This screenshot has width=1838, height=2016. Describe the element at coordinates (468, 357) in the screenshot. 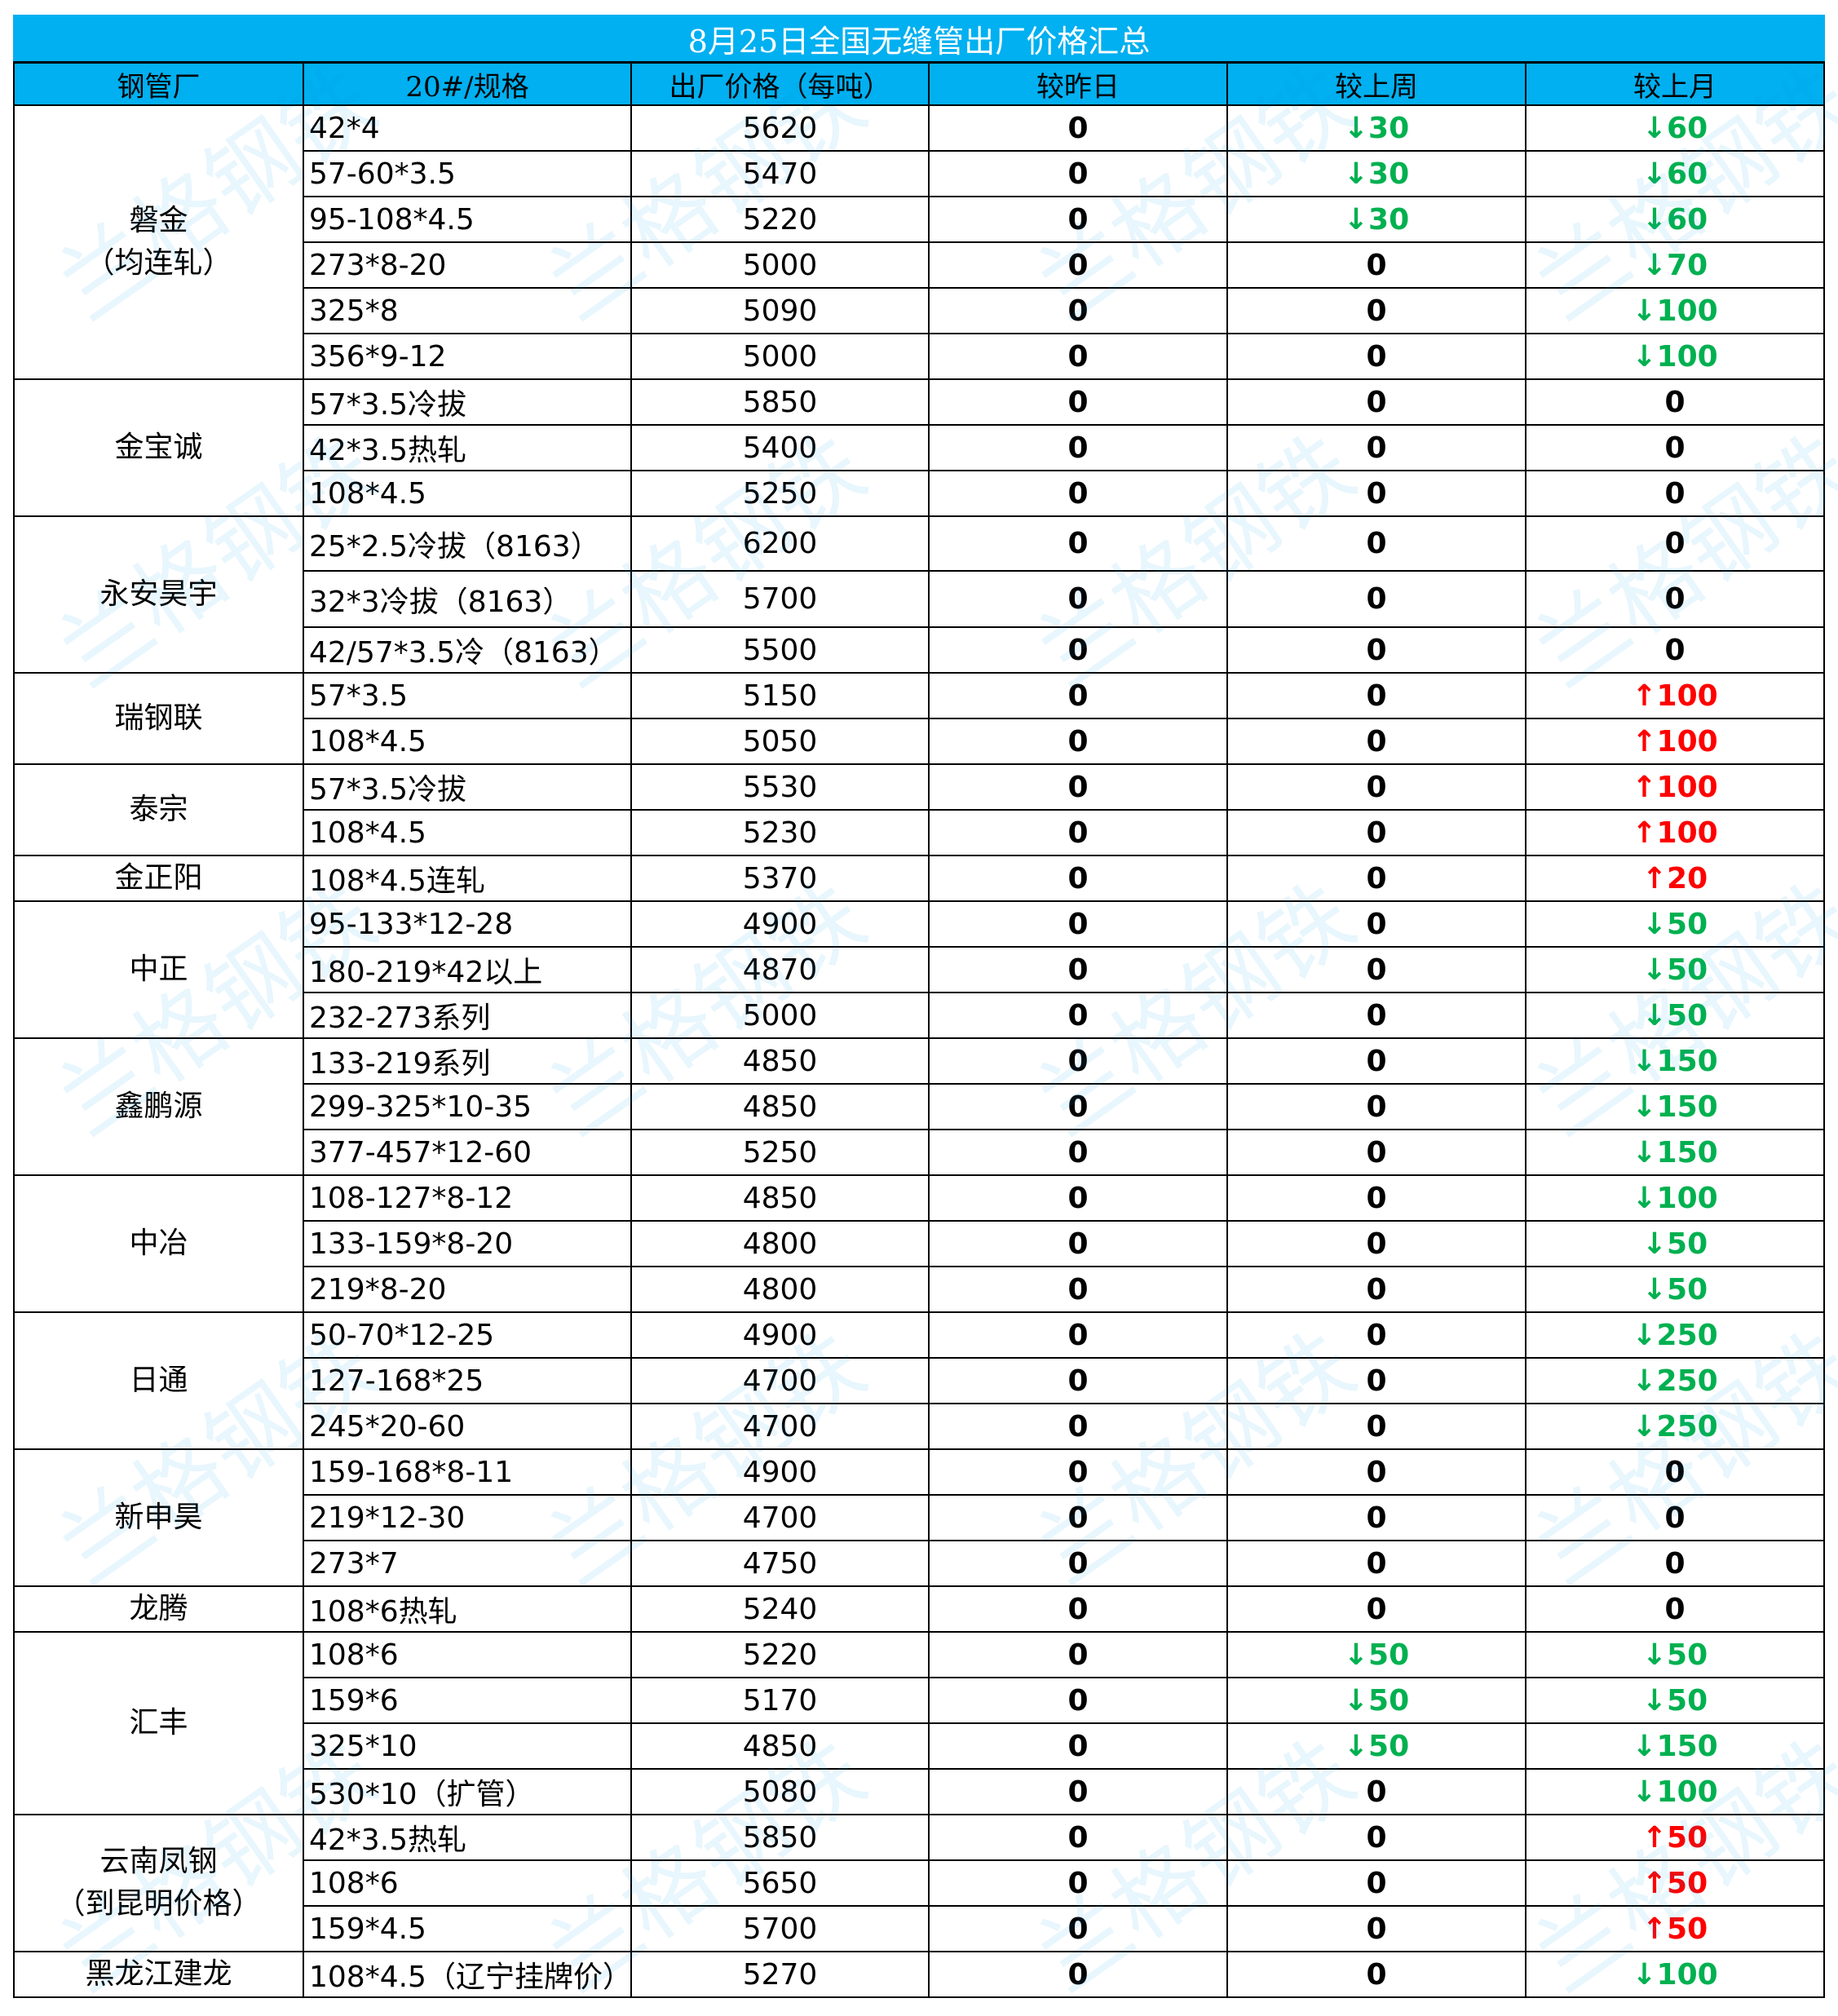

I see `spec-cell: 356*9-12` at that location.